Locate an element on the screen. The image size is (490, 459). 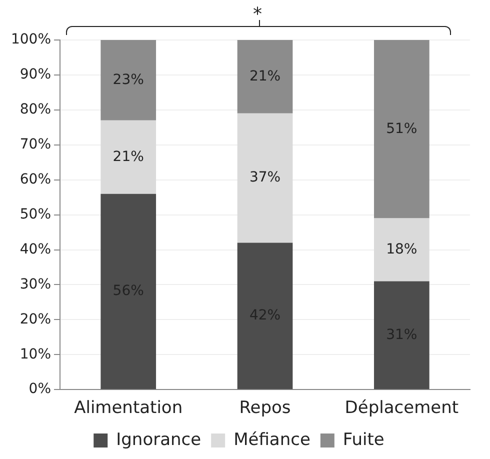
x-tick-label: Déplacement is located at coordinates (401, 408).